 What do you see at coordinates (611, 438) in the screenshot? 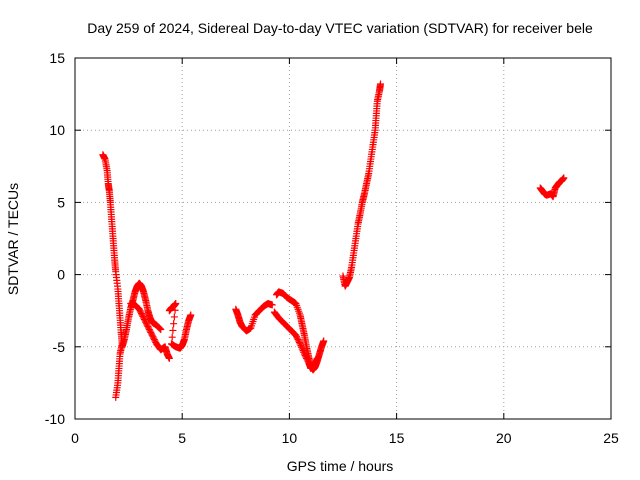
I see `x-tick-label: 25` at bounding box center [611, 438].